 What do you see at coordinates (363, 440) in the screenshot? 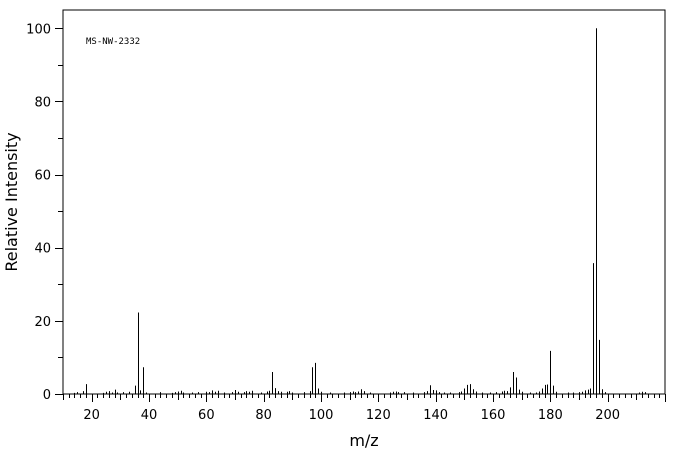
I see `x-axis-title: m/z` at bounding box center [363, 440].